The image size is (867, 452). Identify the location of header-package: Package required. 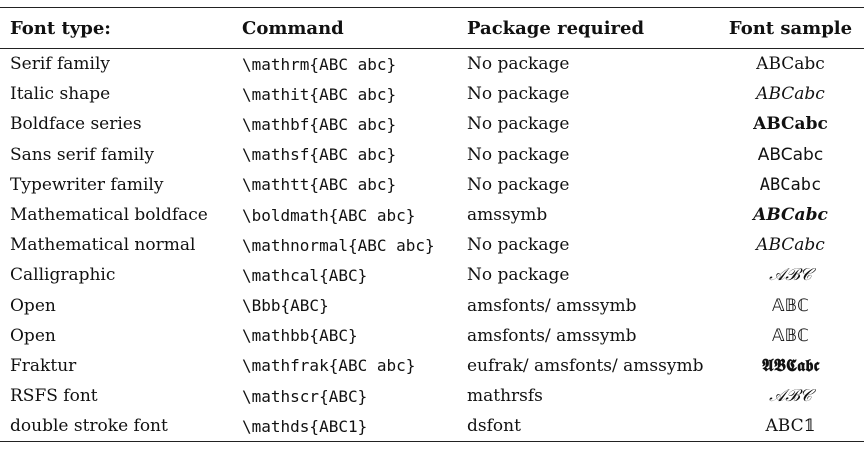
(556, 28).